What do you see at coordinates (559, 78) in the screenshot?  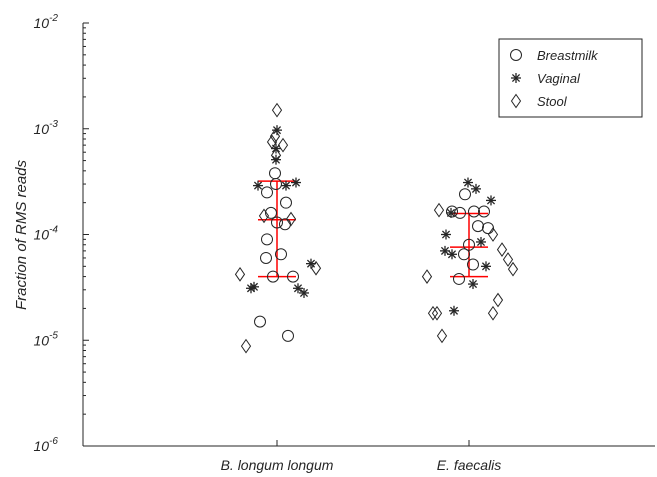 I see `legend-label: Vaginal` at bounding box center [559, 78].